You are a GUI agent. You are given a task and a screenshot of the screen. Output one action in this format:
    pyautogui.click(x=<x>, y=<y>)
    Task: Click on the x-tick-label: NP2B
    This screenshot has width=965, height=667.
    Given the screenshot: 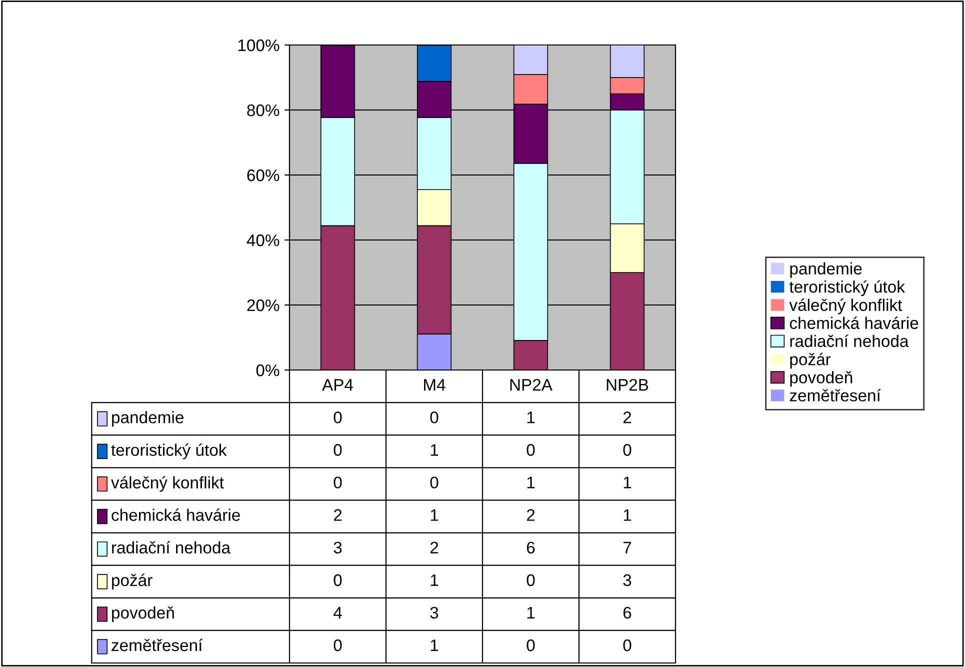 What is the action you would take?
    pyautogui.click(x=627, y=384)
    